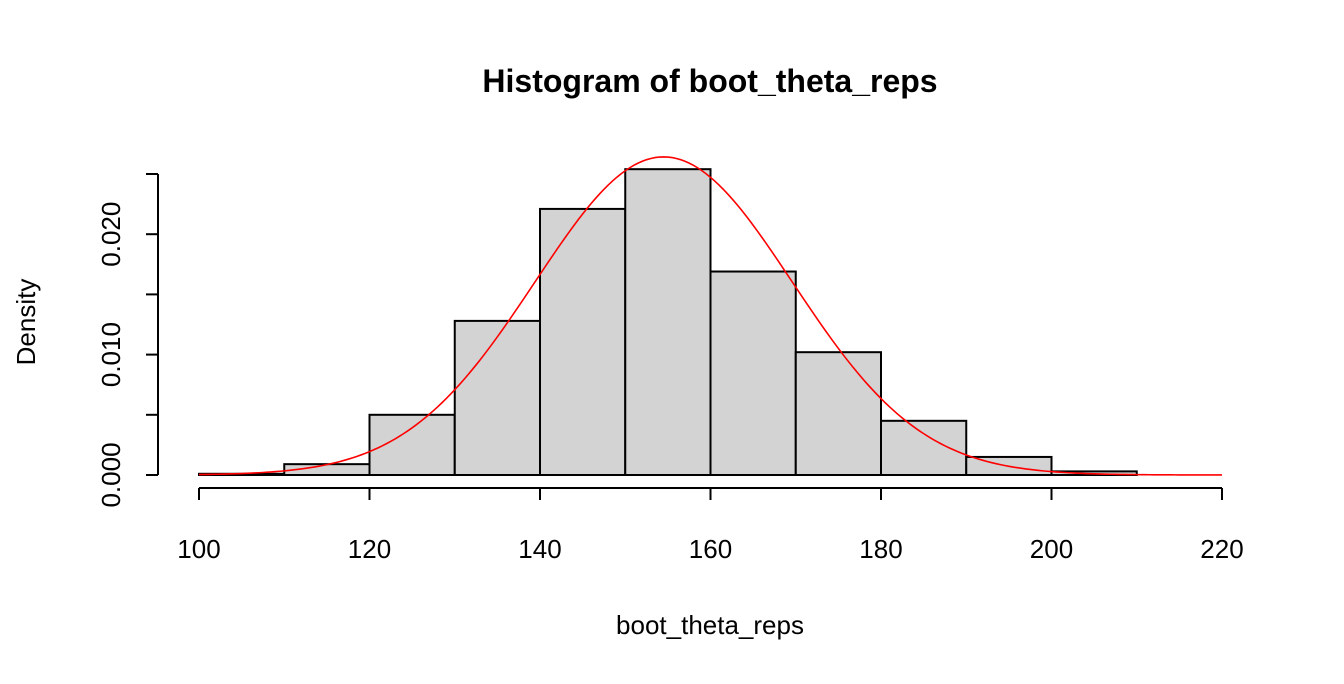  Describe the element at coordinates (369, 549) in the screenshot. I see `x-tick-label-120: 120` at that location.